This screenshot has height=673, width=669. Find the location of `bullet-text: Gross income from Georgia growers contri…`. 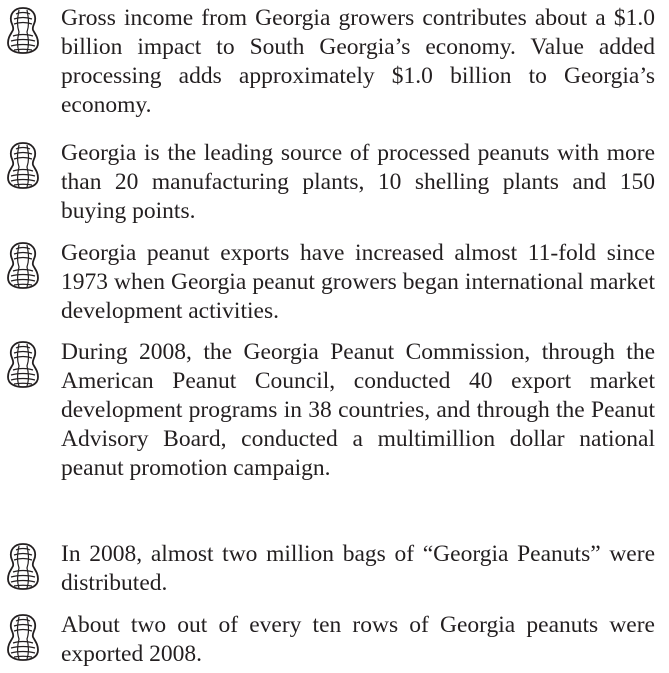

bullet-text: Gross income from Georgia growers contri… is located at coordinates (358, 61).